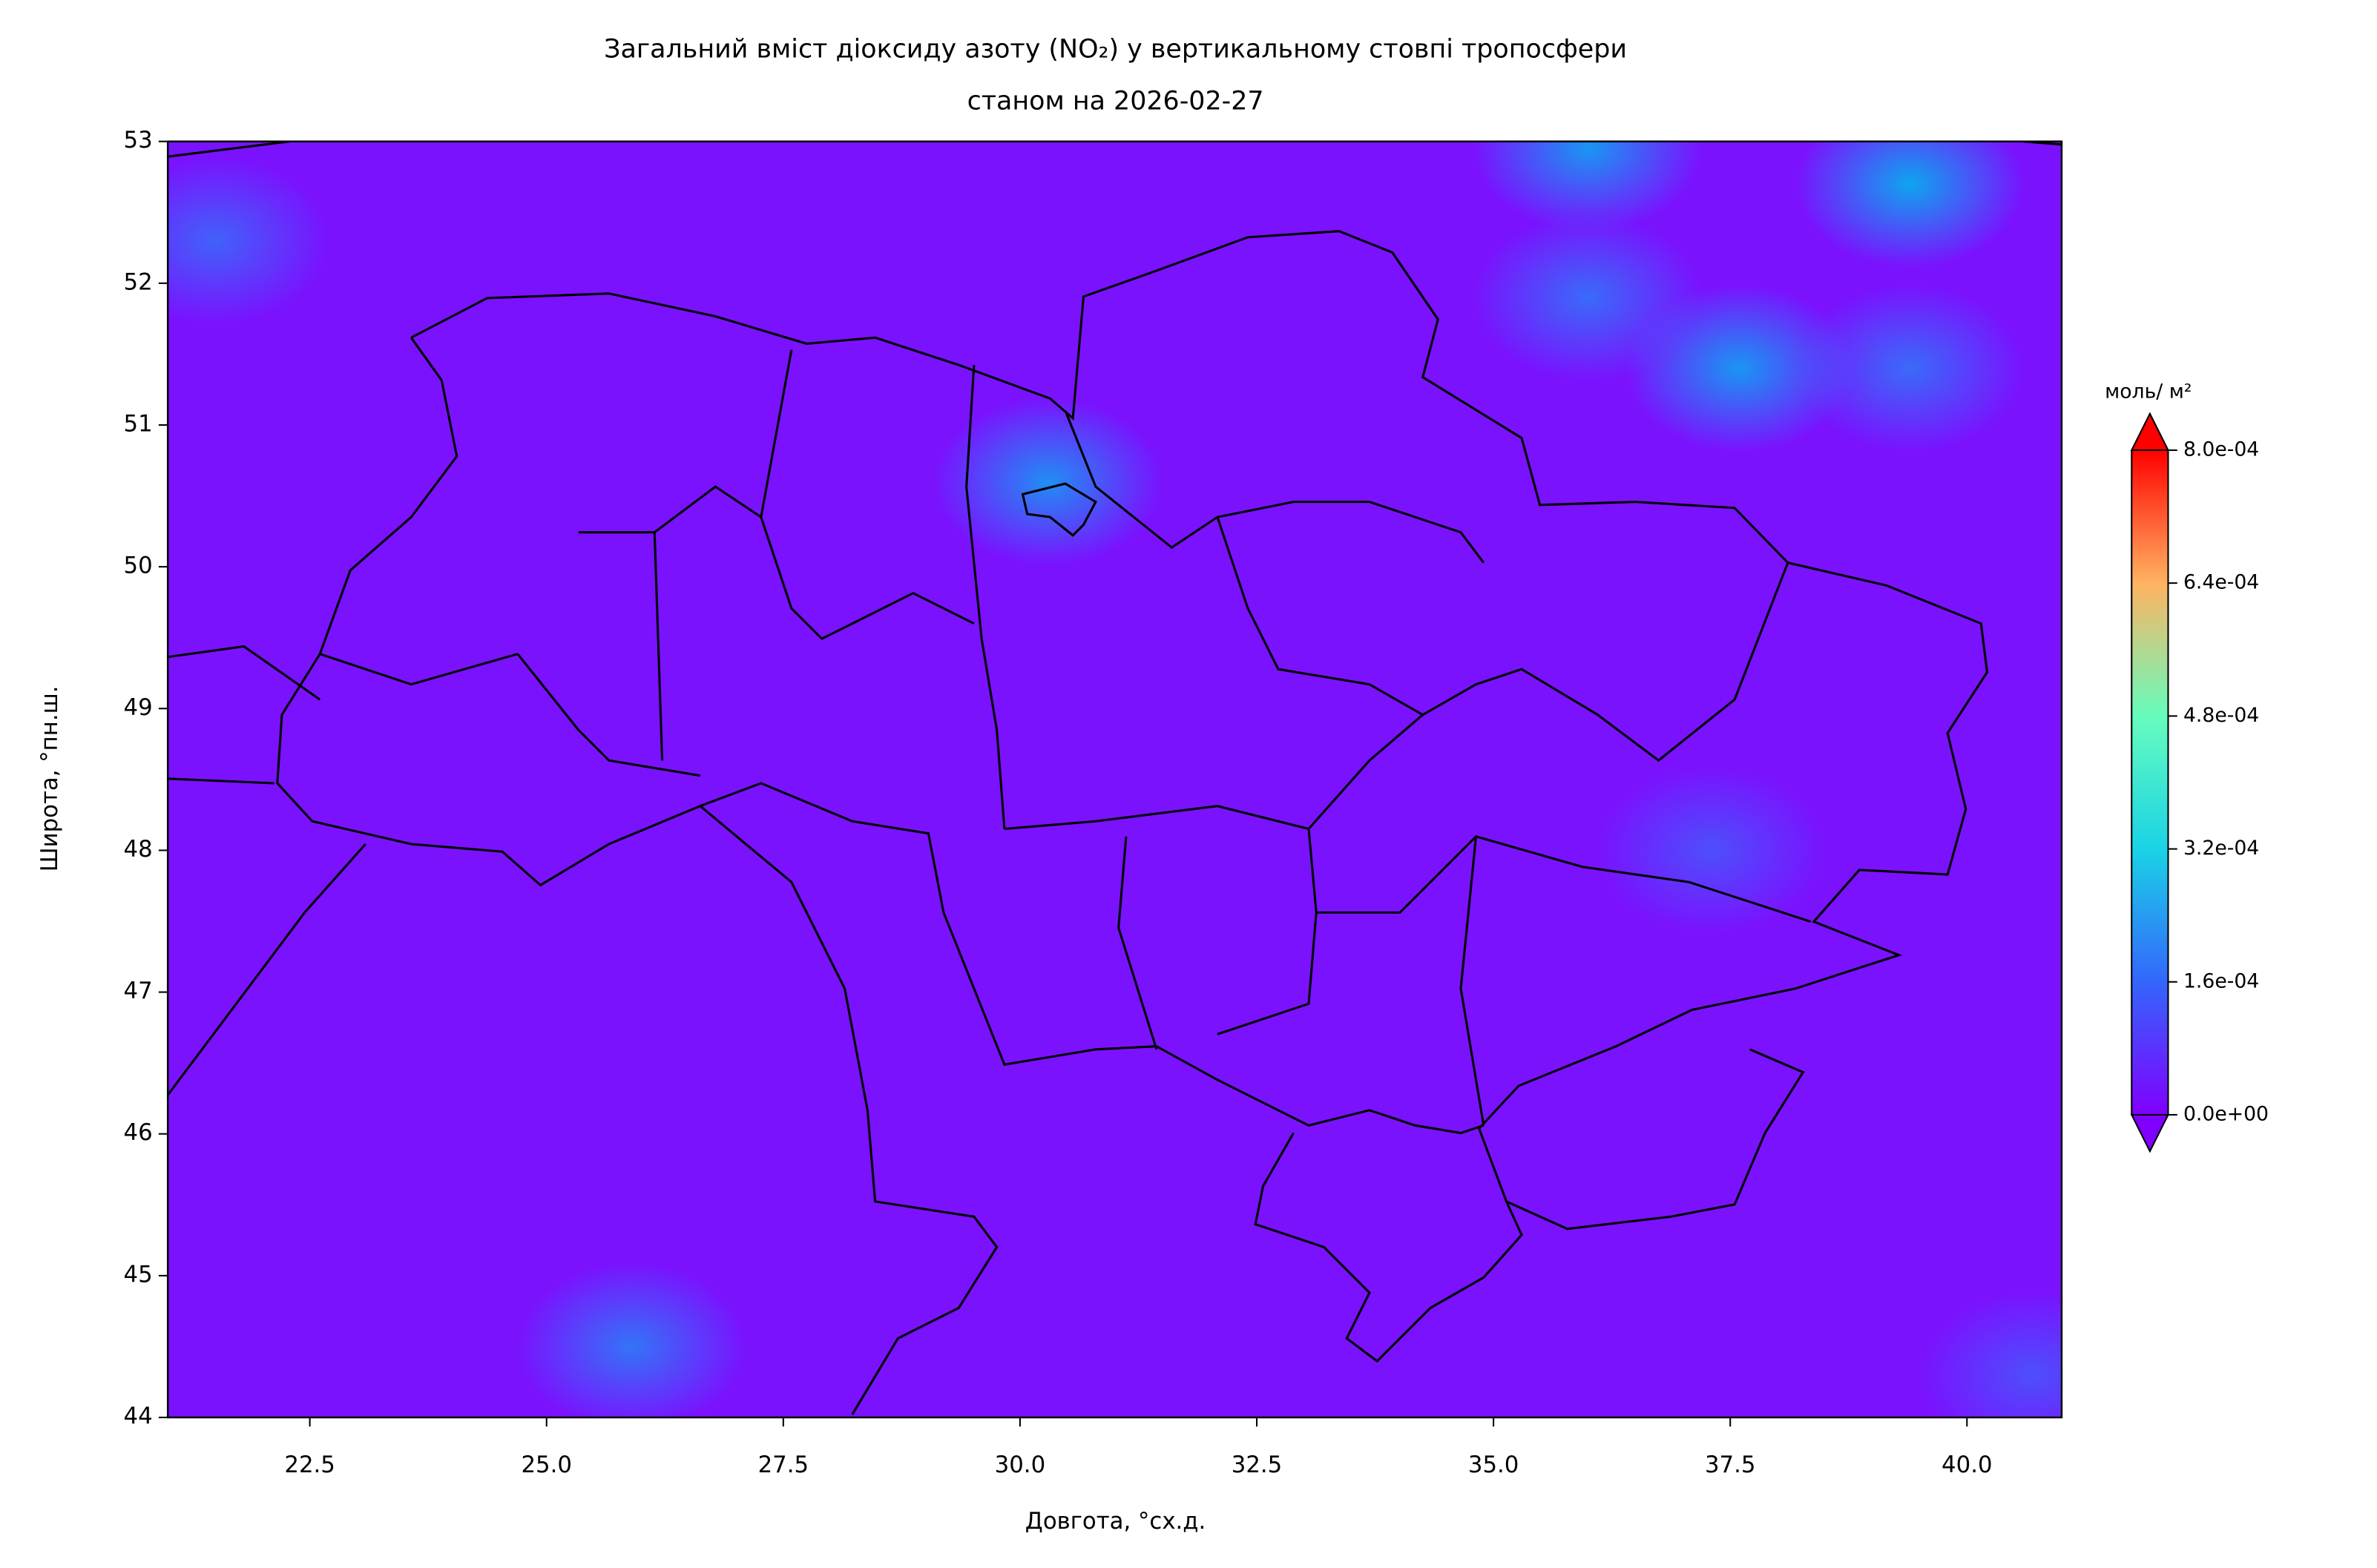 The width and height of the screenshot is (2377, 1568). Describe the element at coordinates (49, 779) in the screenshot. I see `y-axis-label: Широта, °пн.ш.` at that location.